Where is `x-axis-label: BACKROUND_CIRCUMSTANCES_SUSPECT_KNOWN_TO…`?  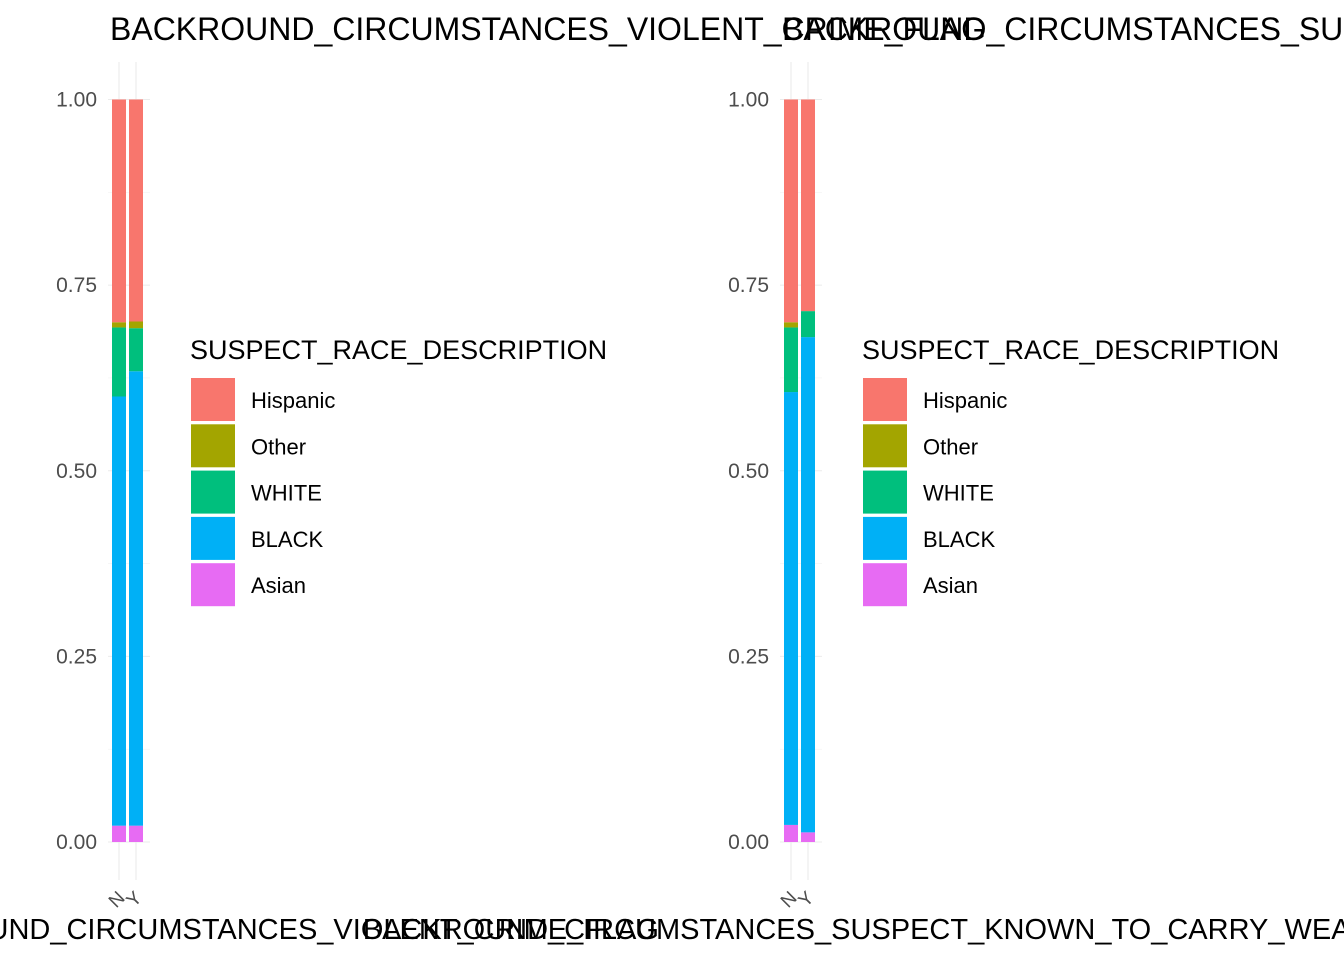 x-axis-label: BACKROUND_CIRCUMSTANCES_SUSPECT_KNOWN_TO… is located at coordinates (853, 930).